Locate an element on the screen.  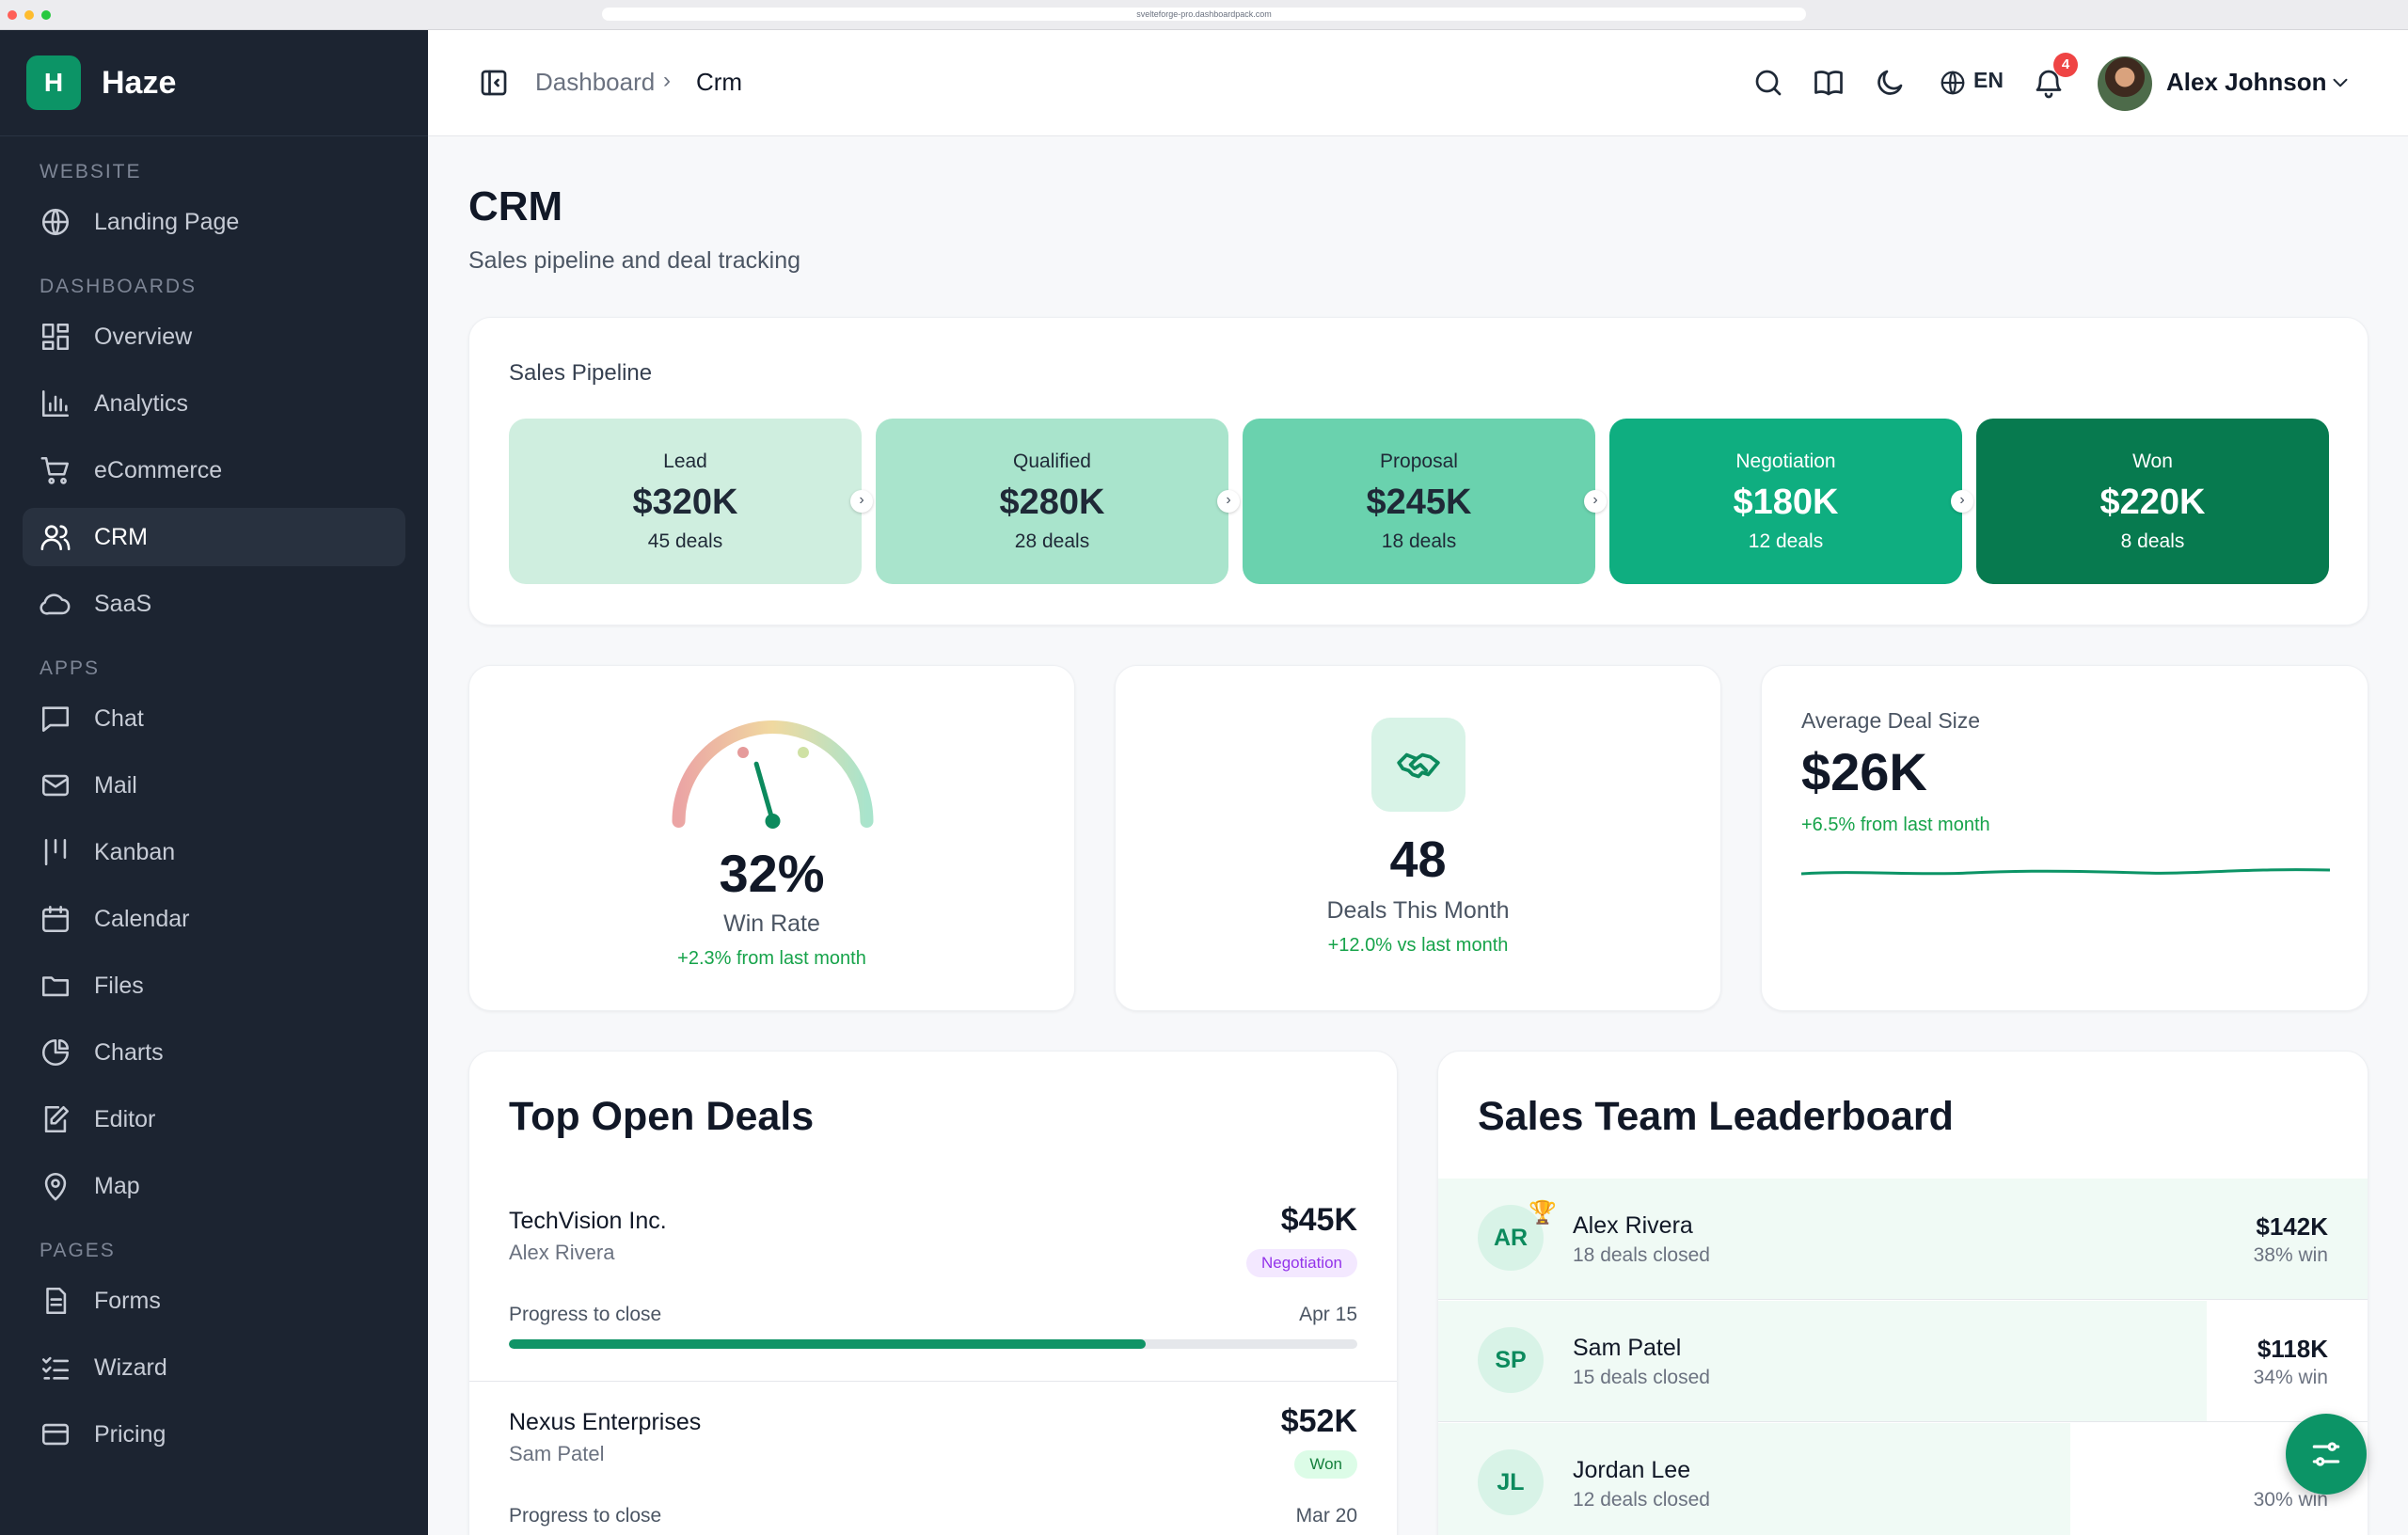
notification-badge: 4 is located at coordinates (2065, 65).